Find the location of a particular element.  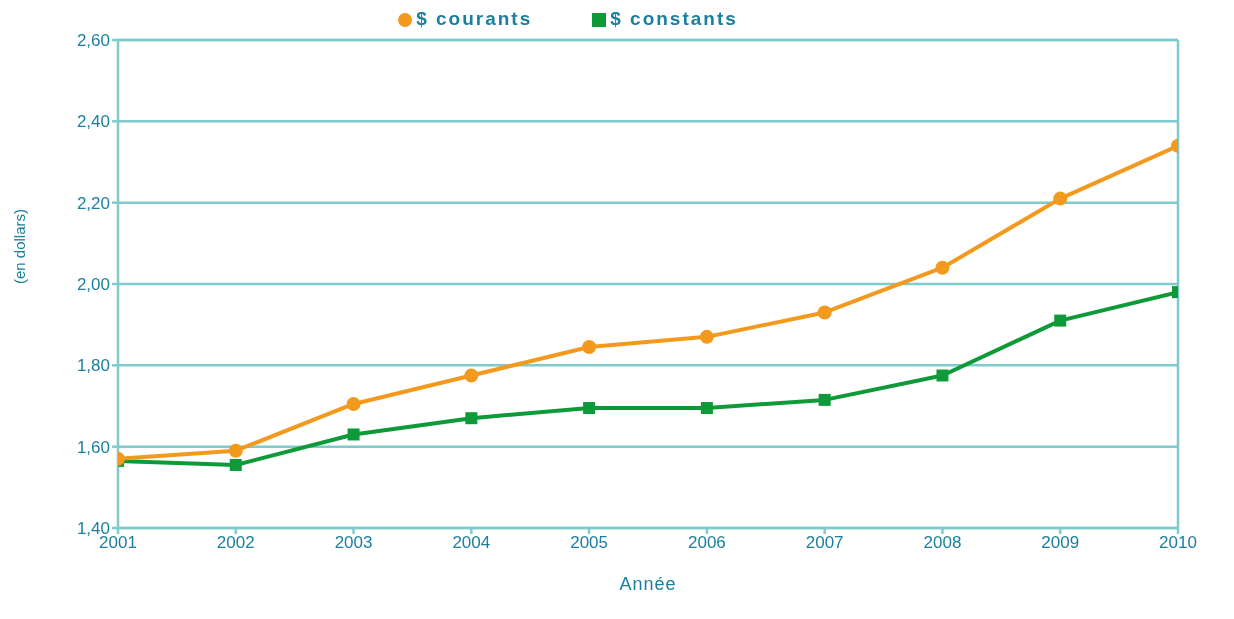

y-tick-label: 2,20 is located at coordinates (93, 203).